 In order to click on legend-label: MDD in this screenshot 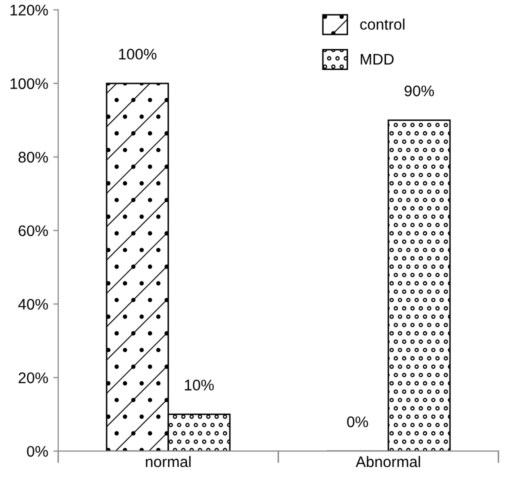, I will do `click(377, 59)`.